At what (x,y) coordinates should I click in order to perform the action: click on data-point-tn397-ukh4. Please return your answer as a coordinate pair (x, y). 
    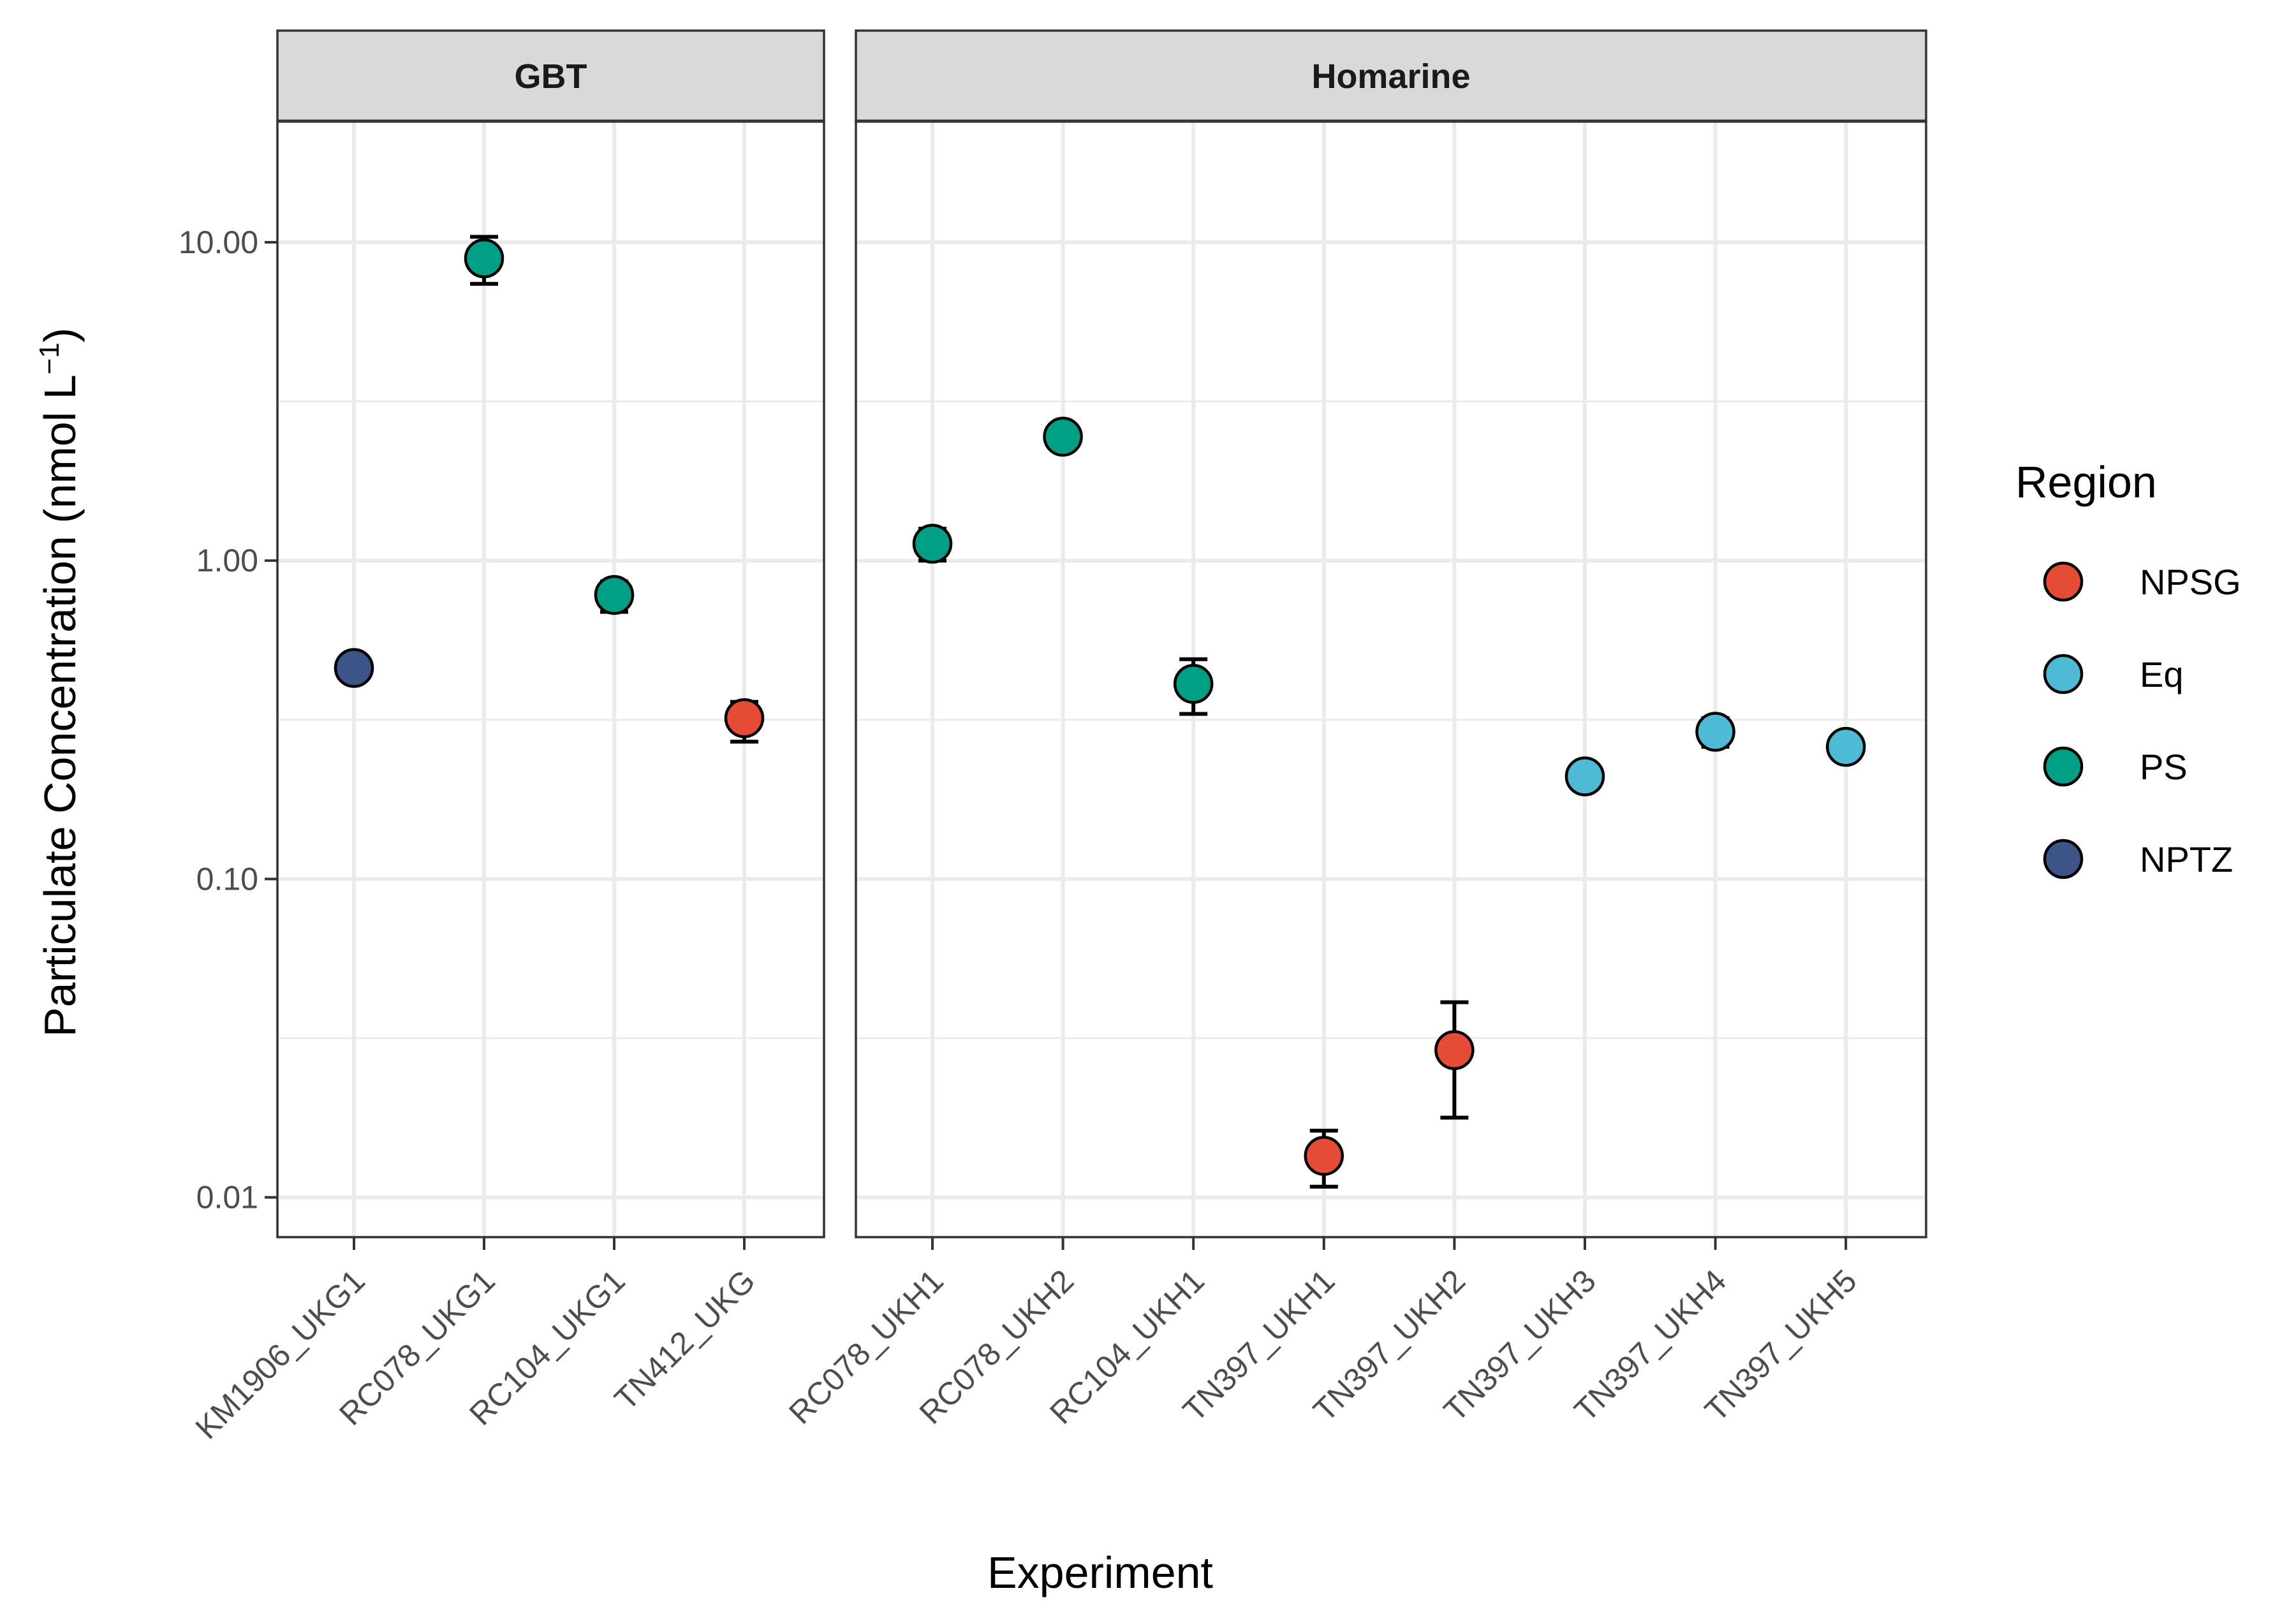
    Looking at the image, I should click on (1715, 732).